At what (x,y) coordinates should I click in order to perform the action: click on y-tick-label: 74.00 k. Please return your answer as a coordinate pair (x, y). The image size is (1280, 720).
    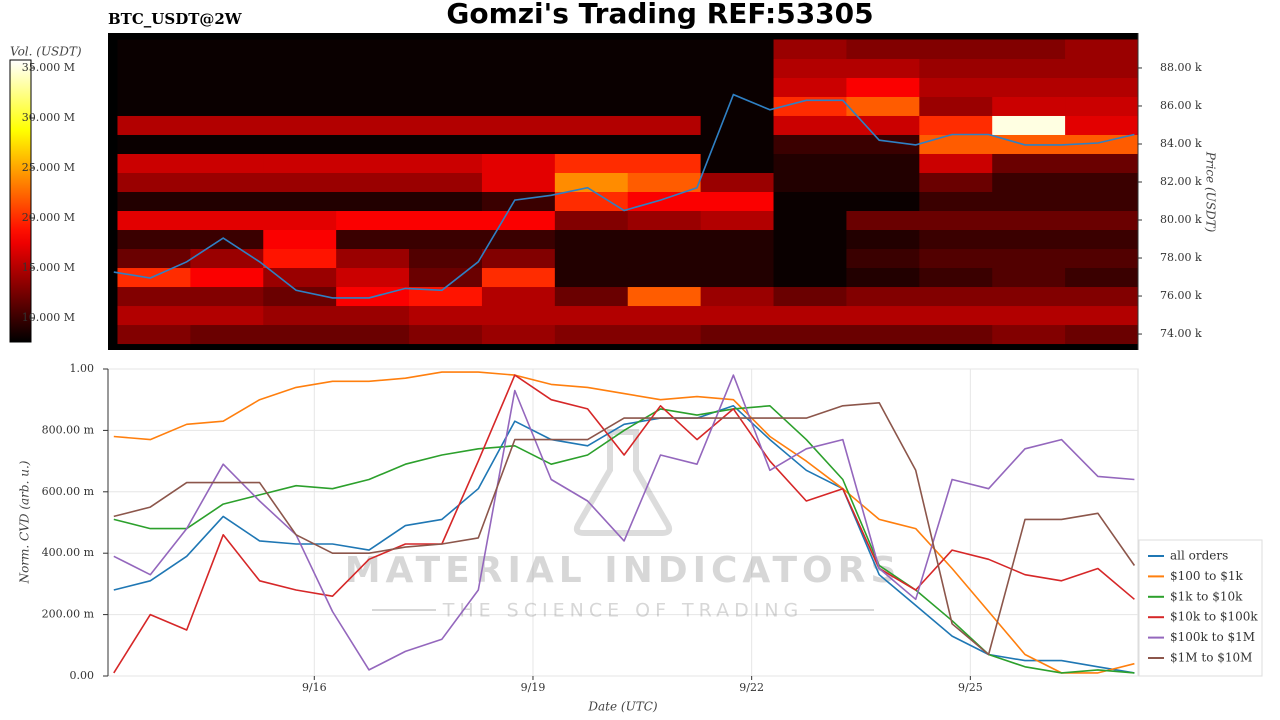
    Looking at the image, I should click on (1181, 333).